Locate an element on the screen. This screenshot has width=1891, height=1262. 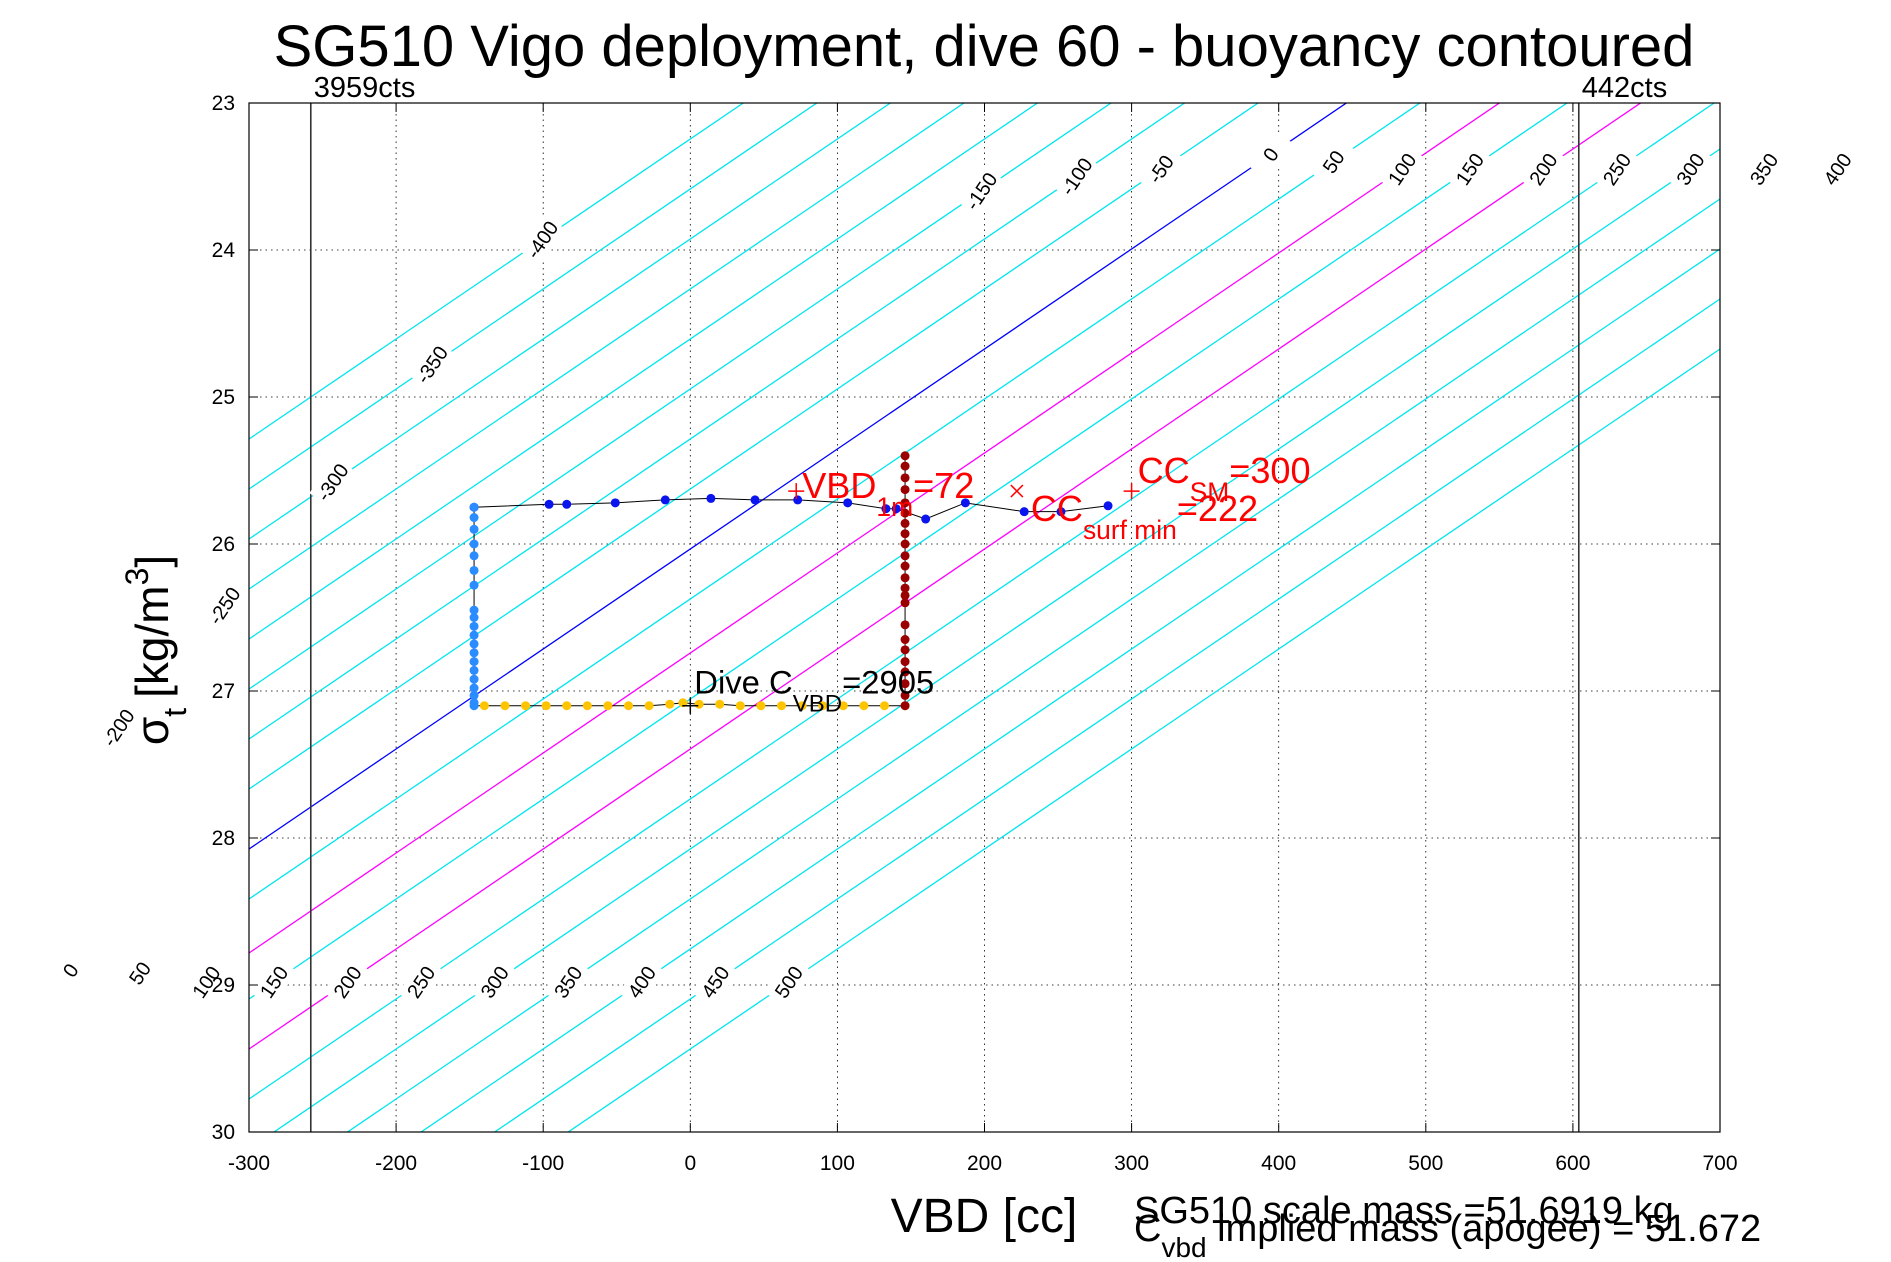
annotation-label: CCSM=300 is located at coordinates (1224, 478).